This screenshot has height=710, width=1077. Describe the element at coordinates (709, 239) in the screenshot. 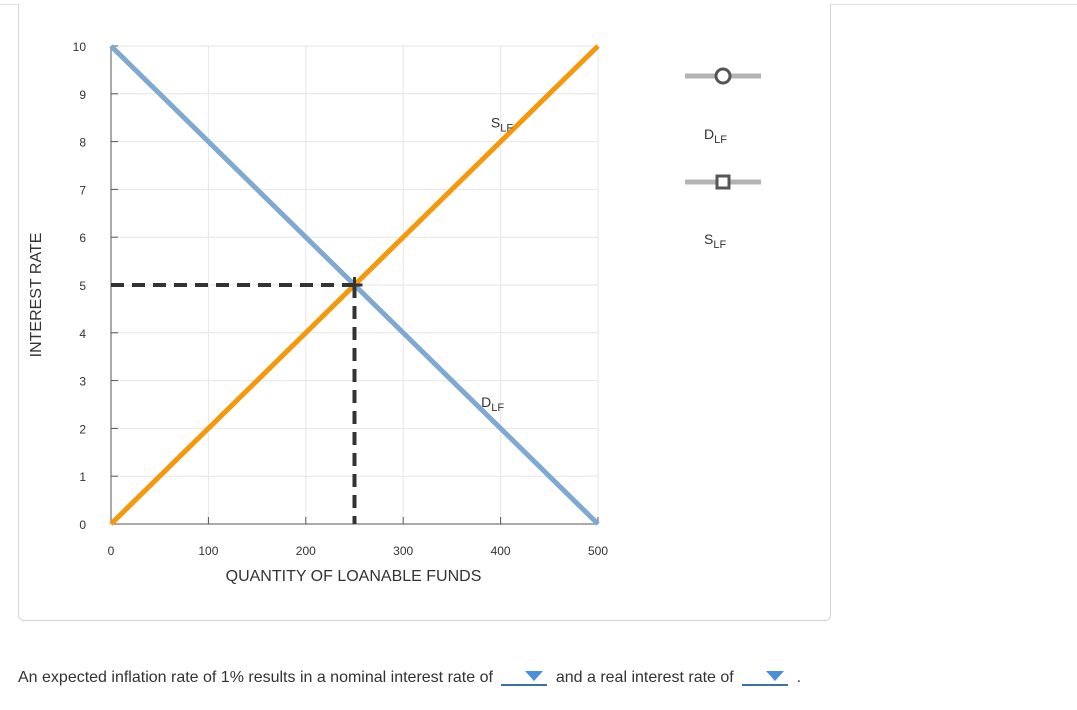

I see `supply-tool-label-main: S` at that location.